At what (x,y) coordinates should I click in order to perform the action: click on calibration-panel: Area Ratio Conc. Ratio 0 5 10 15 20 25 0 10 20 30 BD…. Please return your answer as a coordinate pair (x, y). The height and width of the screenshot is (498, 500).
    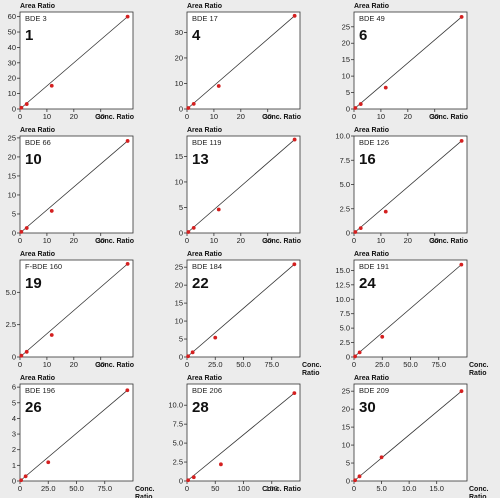
    Looking at the image, I should click on (71, 186).